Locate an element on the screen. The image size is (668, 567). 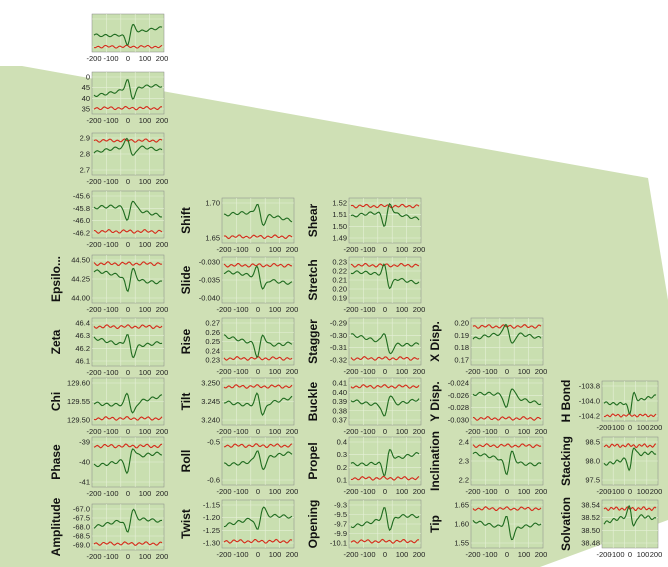
panel-ylabel: Rise is located at coordinates (186, 342).